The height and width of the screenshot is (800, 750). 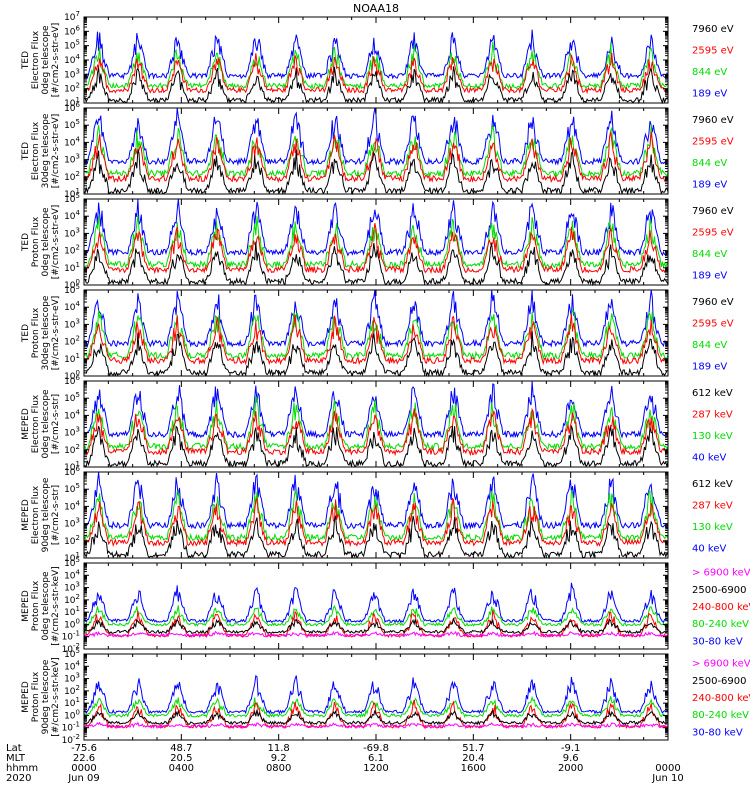 What do you see at coordinates (667, 778) in the screenshot?
I see `x-tick-label-date: Jun 10` at bounding box center [667, 778].